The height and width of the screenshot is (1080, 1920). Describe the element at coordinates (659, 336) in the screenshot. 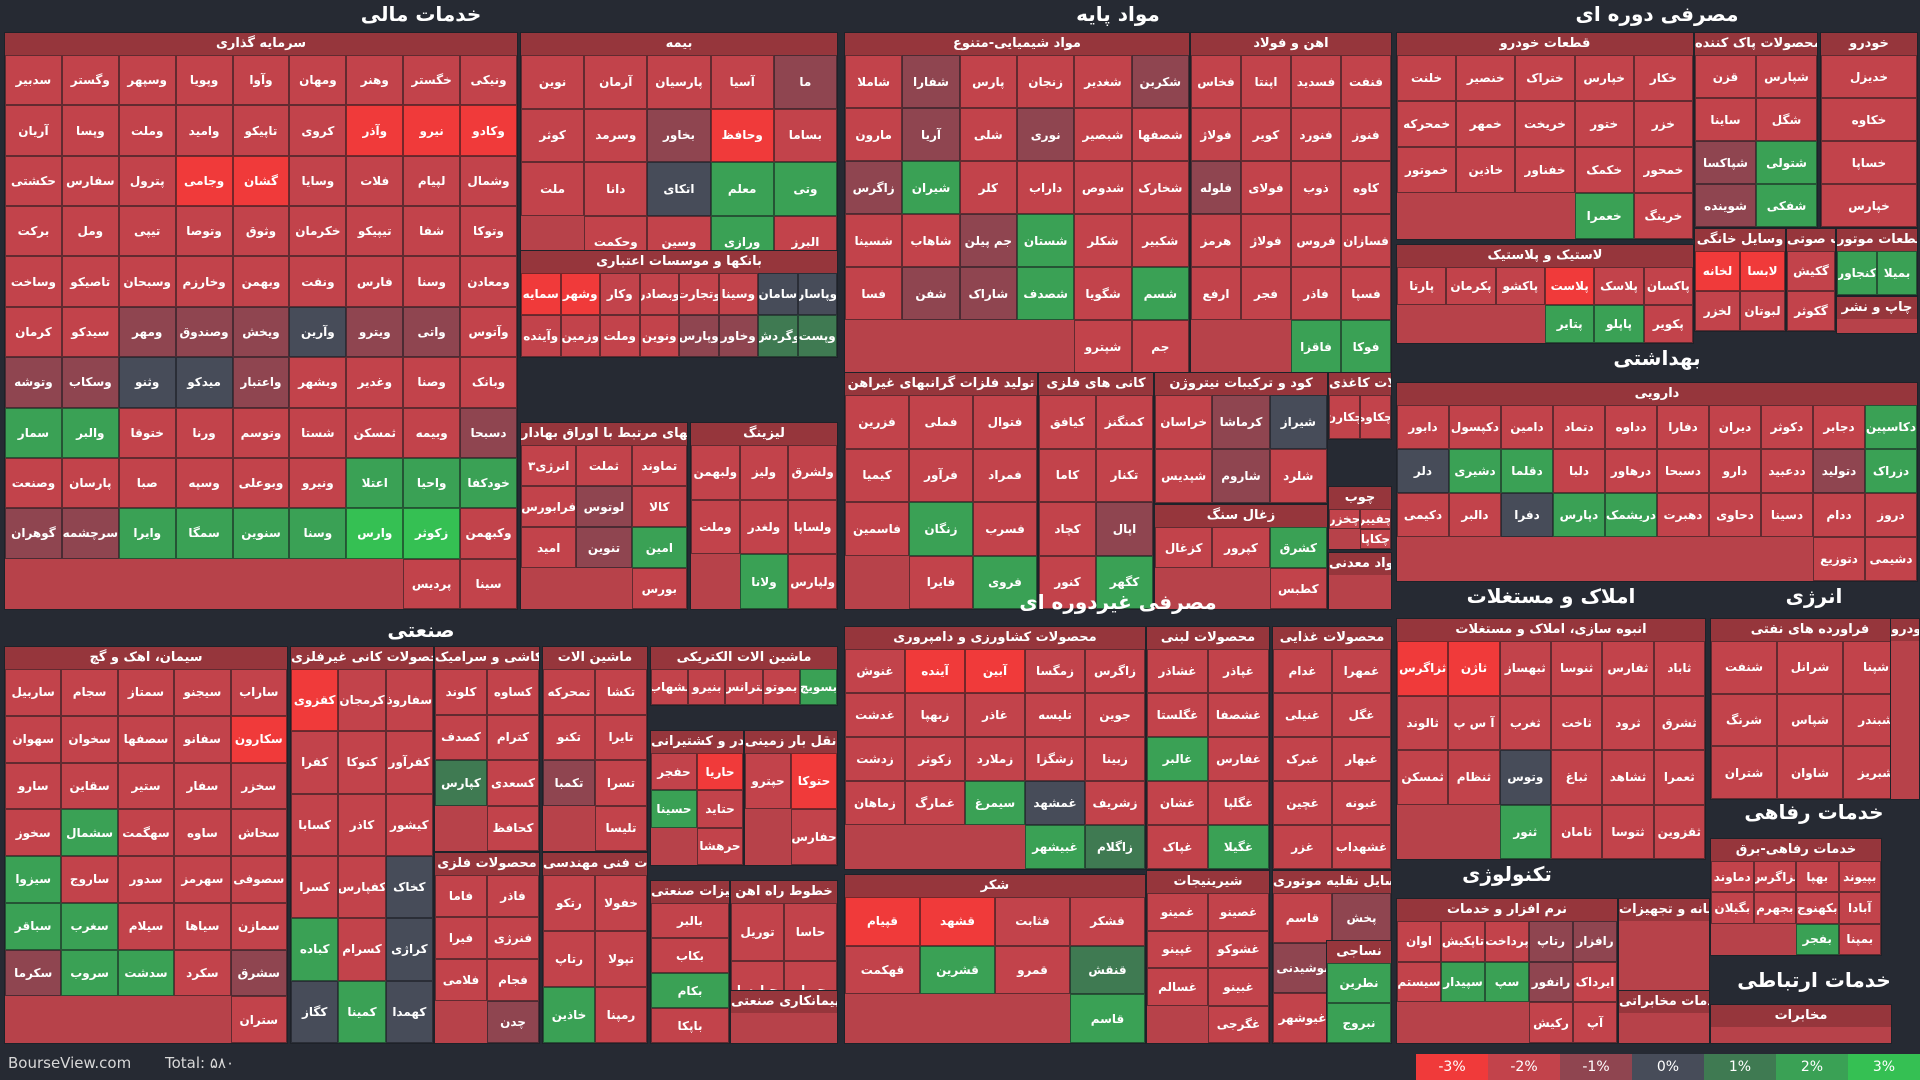

I see `stock-tile: ونوین` at that location.